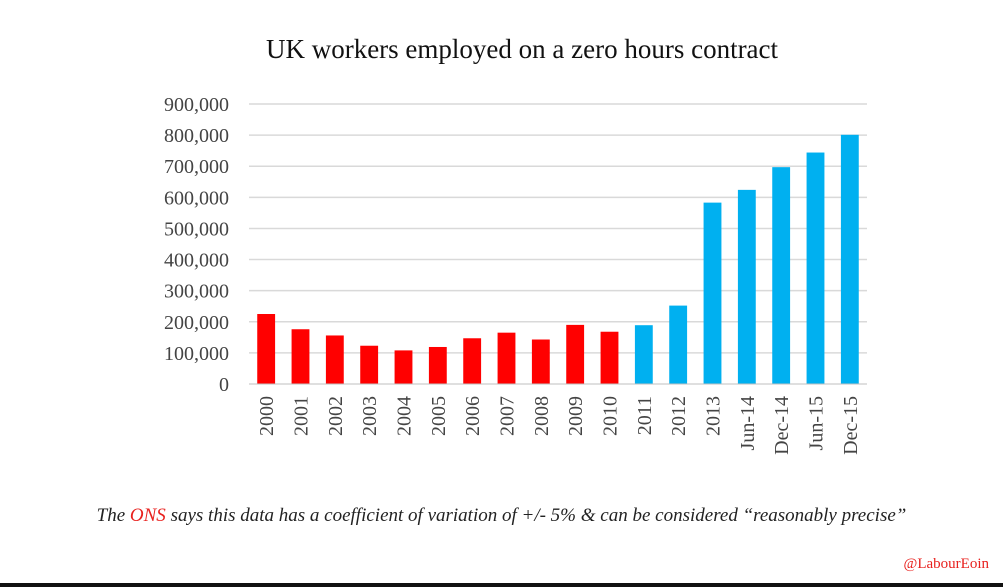 The height and width of the screenshot is (587, 1003). I want to click on bar-2009, so click(575, 354).